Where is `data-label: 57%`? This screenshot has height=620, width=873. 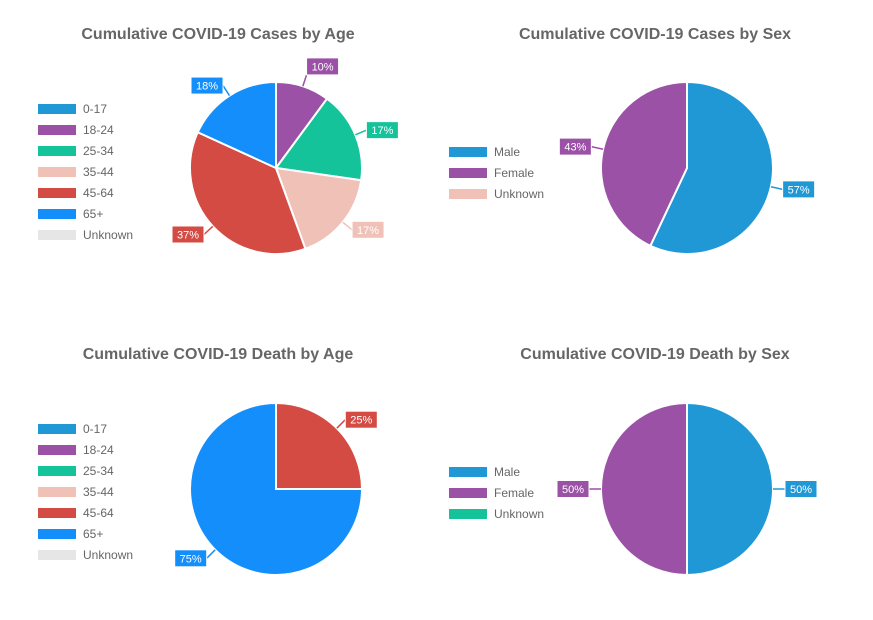 data-label: 57% is located at coordinates (799, 190).